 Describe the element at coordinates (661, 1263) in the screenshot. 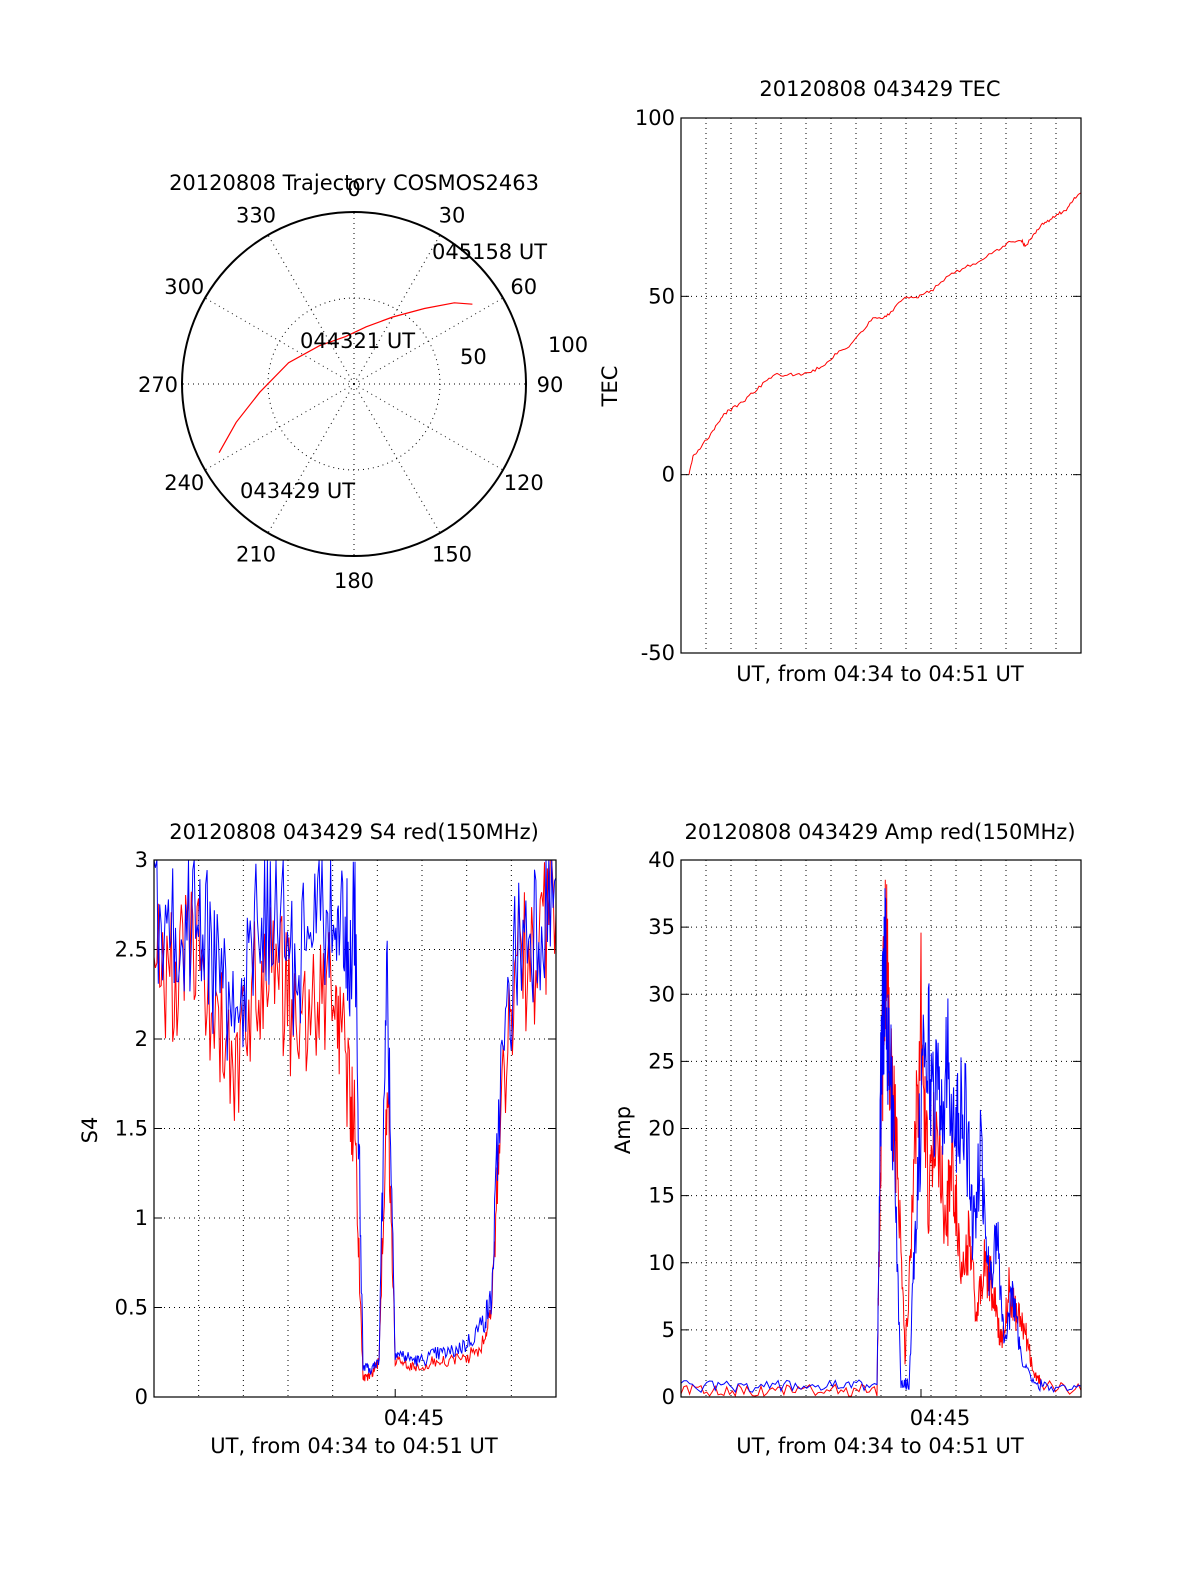

I see `y-tick-label: 10` at that location.